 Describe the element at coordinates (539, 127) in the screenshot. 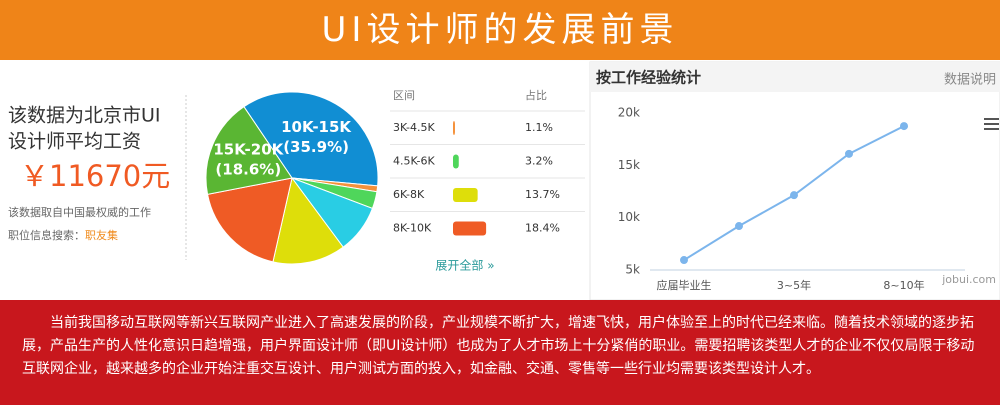

I see `legend-value: 1.1%` at that location.